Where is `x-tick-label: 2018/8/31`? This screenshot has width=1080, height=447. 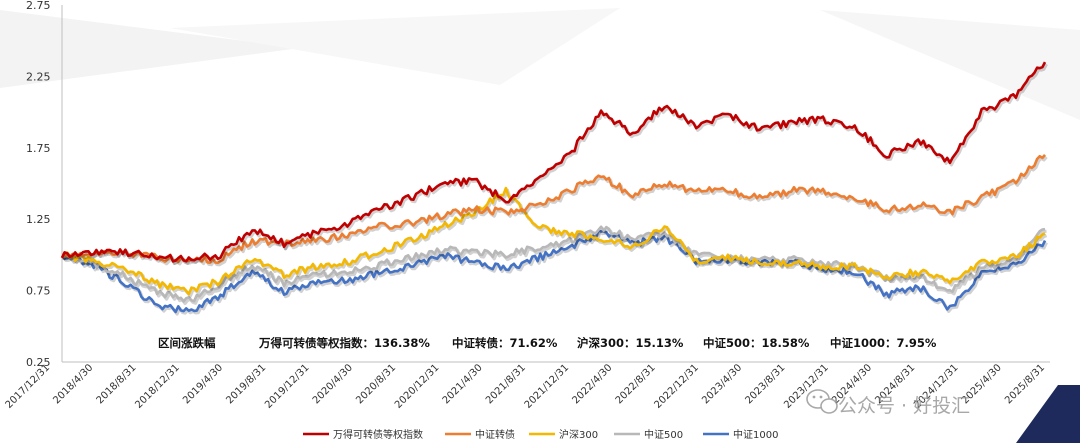
x-tick-label: 2018/8/31 is located at coordinates (117, 384).